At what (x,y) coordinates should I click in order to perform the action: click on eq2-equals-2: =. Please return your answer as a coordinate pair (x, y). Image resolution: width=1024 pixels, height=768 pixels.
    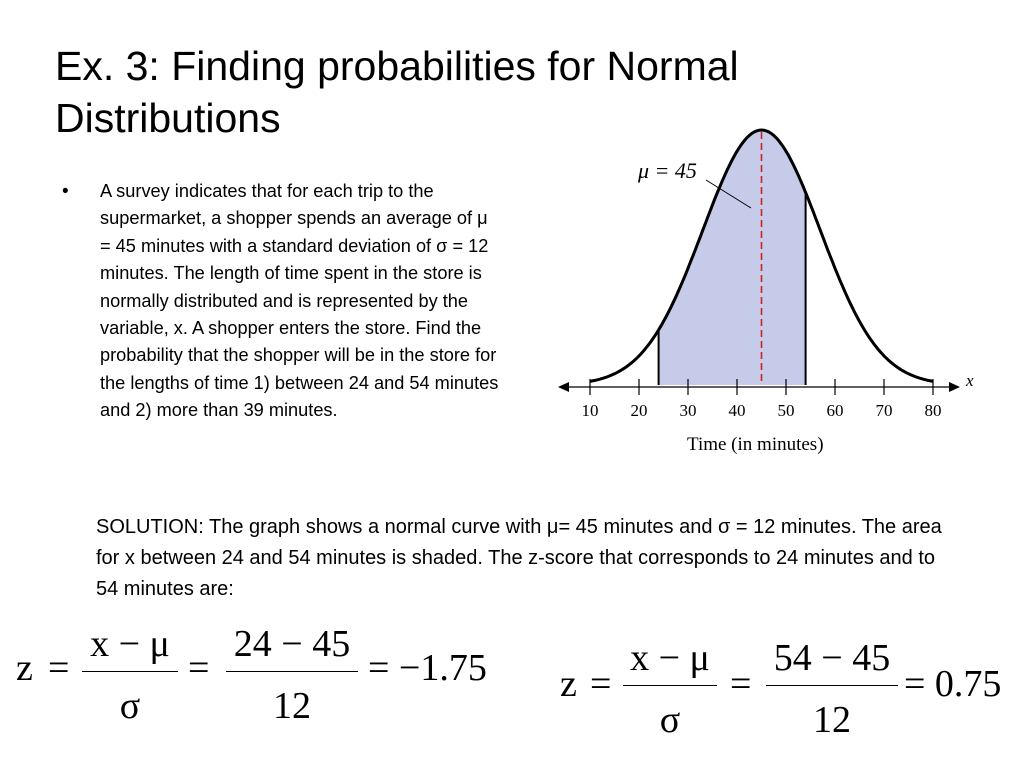
    Looking at the image, I should click on (741, 684).